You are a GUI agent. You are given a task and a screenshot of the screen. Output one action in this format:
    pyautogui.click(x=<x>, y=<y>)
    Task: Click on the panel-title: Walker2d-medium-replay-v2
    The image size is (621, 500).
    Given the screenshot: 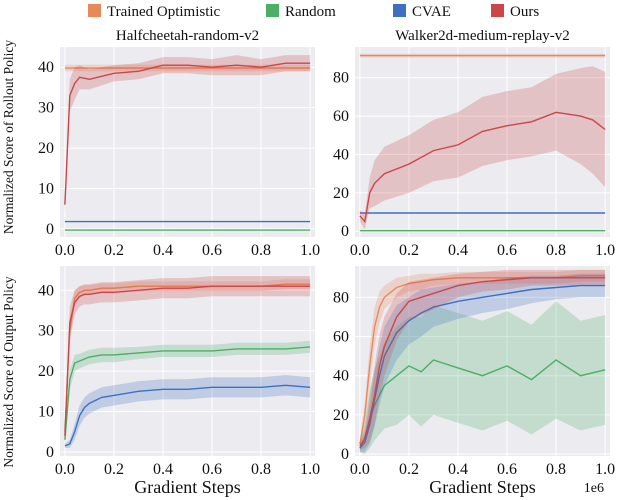 What is the action you would take?
    pyautogui.click(x=482, y=36)
    